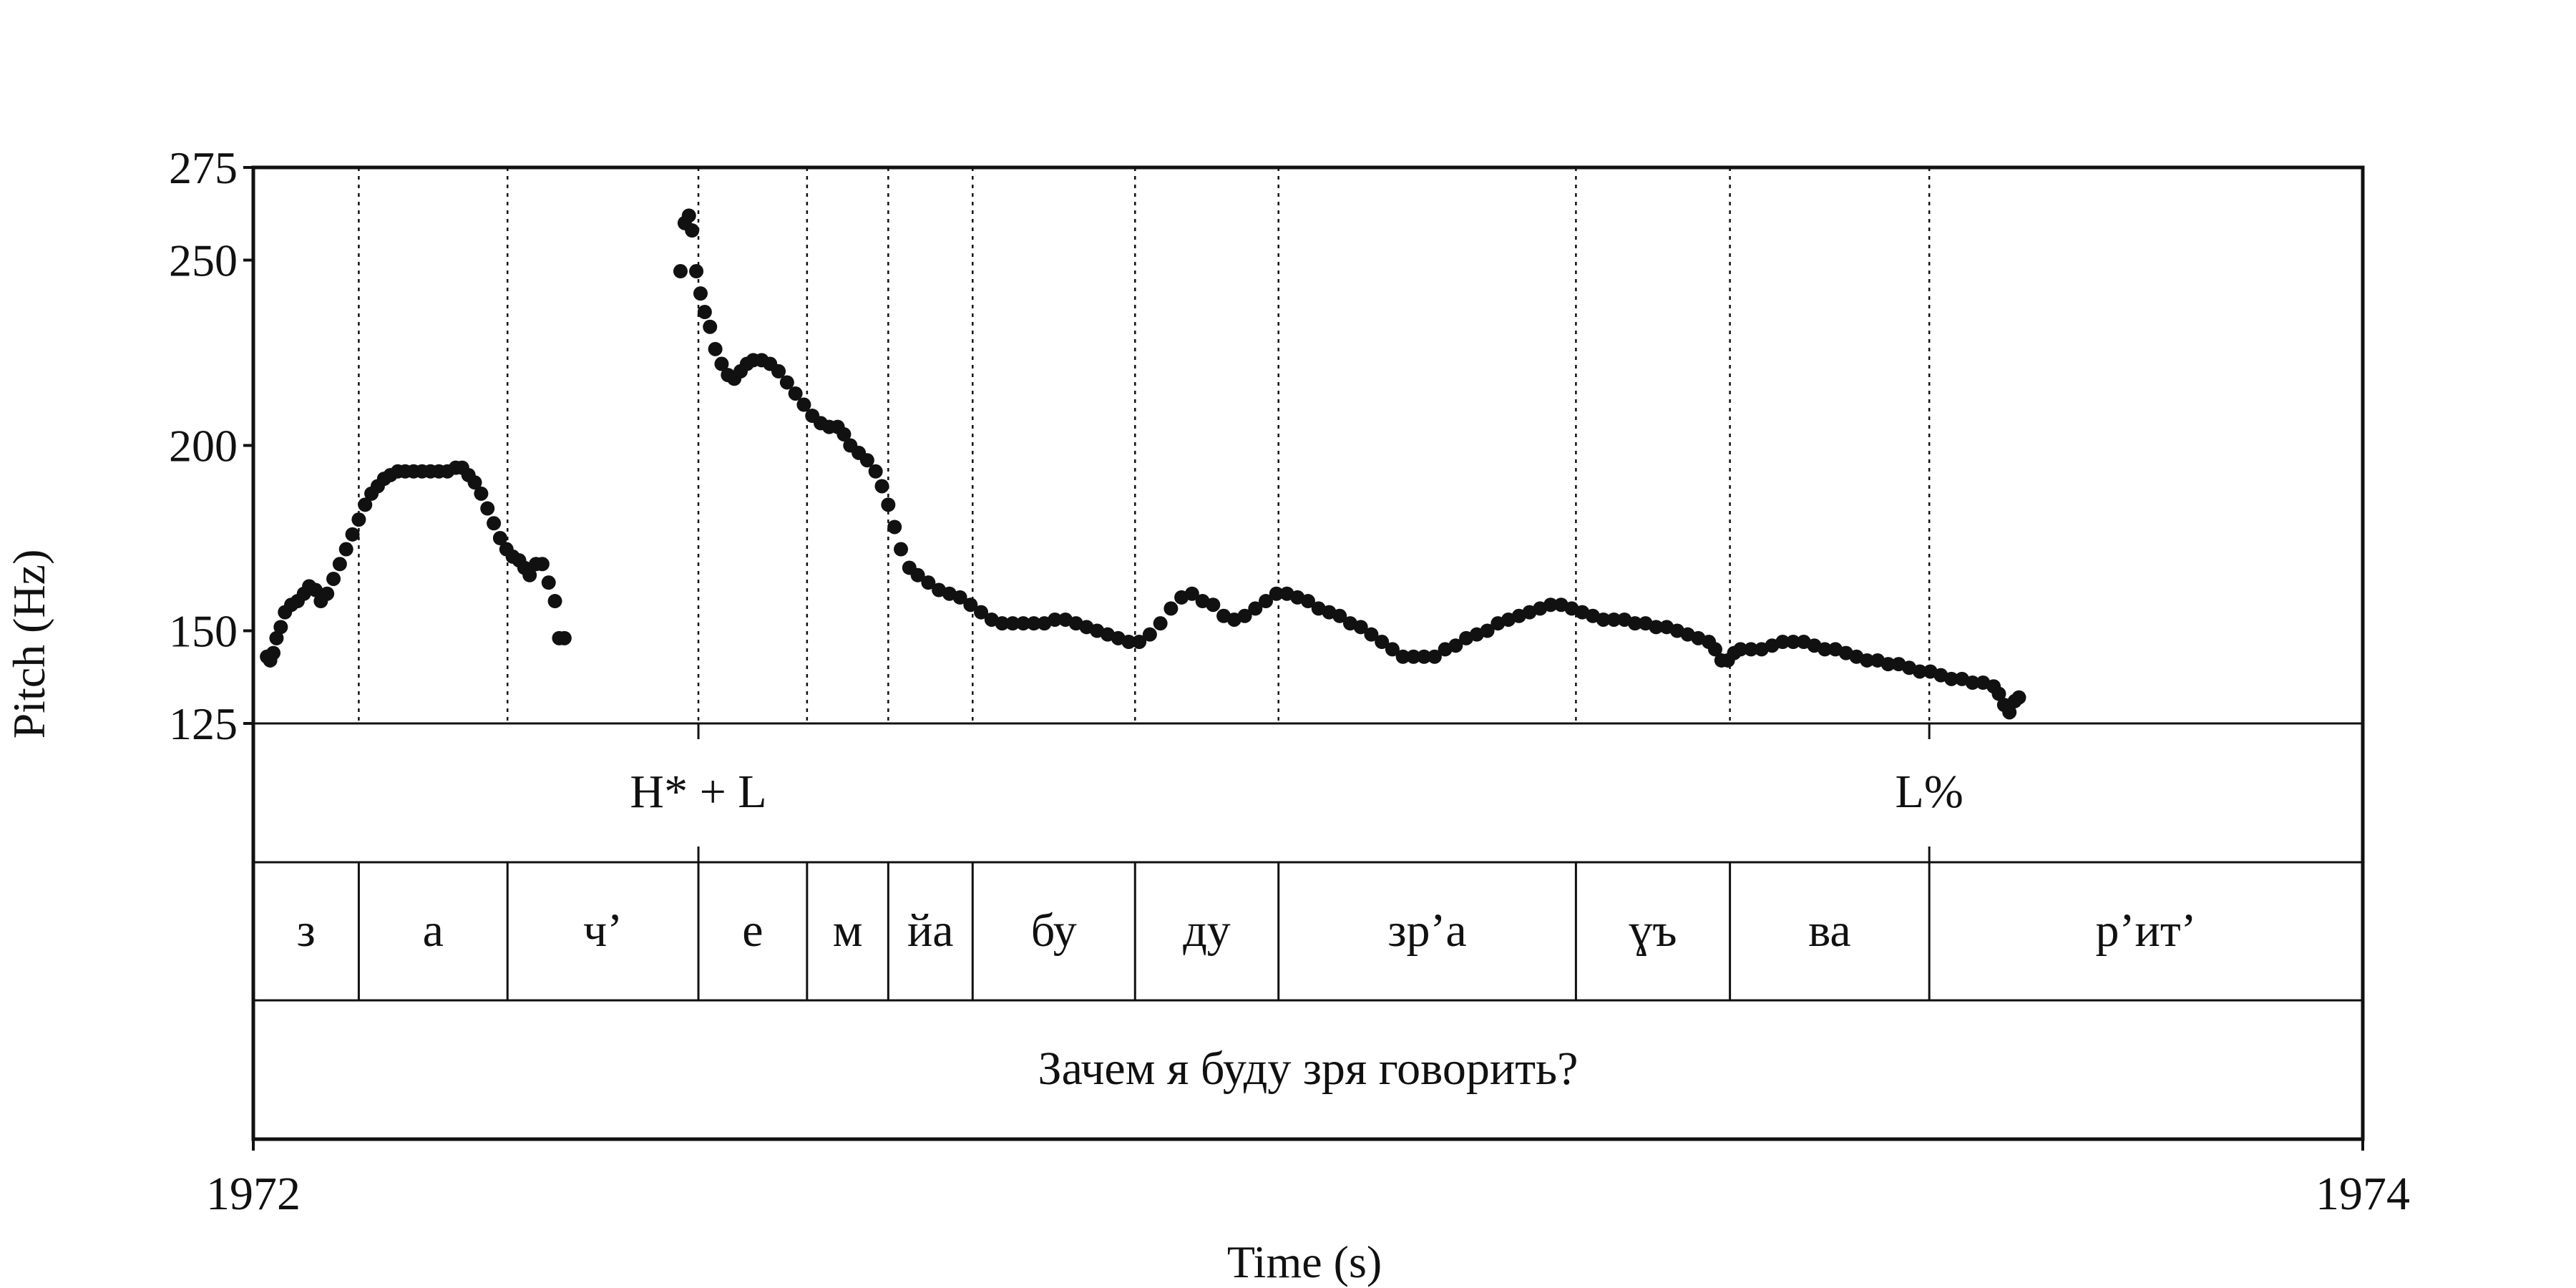  I want to click on tone-label: L%, so click(1929, 792).